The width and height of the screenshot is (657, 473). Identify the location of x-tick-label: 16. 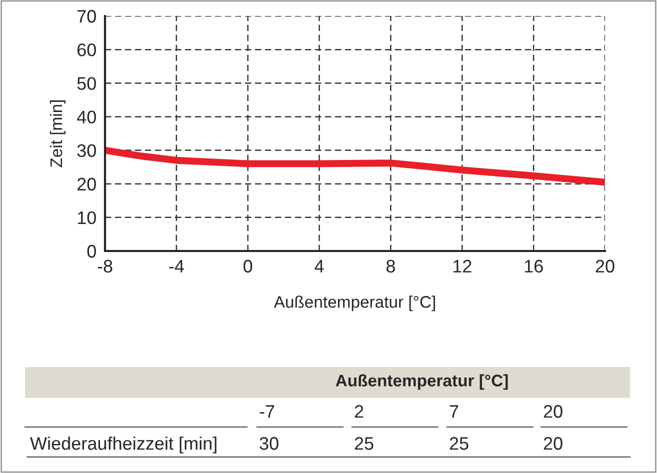
(533, 266).